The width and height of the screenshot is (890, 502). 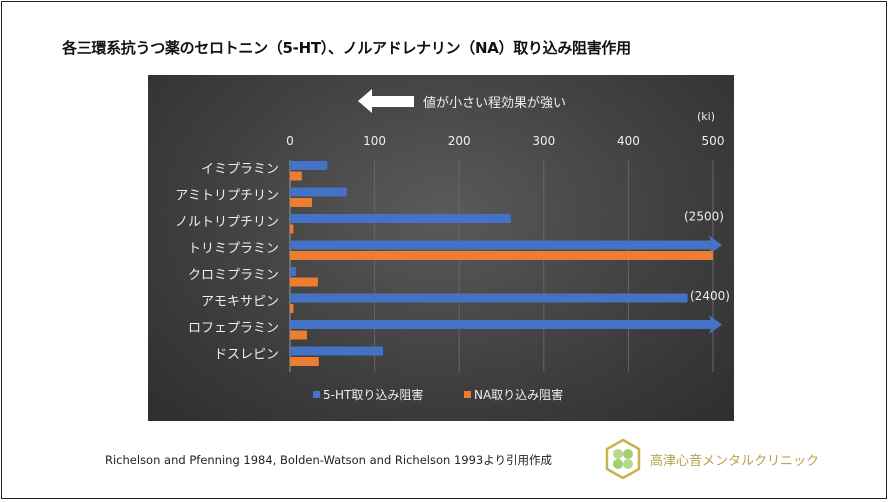 What do you see at coordinates (246, 355) in the screenshot?
I see `category-label: ドスレピン` at bounding box center [246, 355].